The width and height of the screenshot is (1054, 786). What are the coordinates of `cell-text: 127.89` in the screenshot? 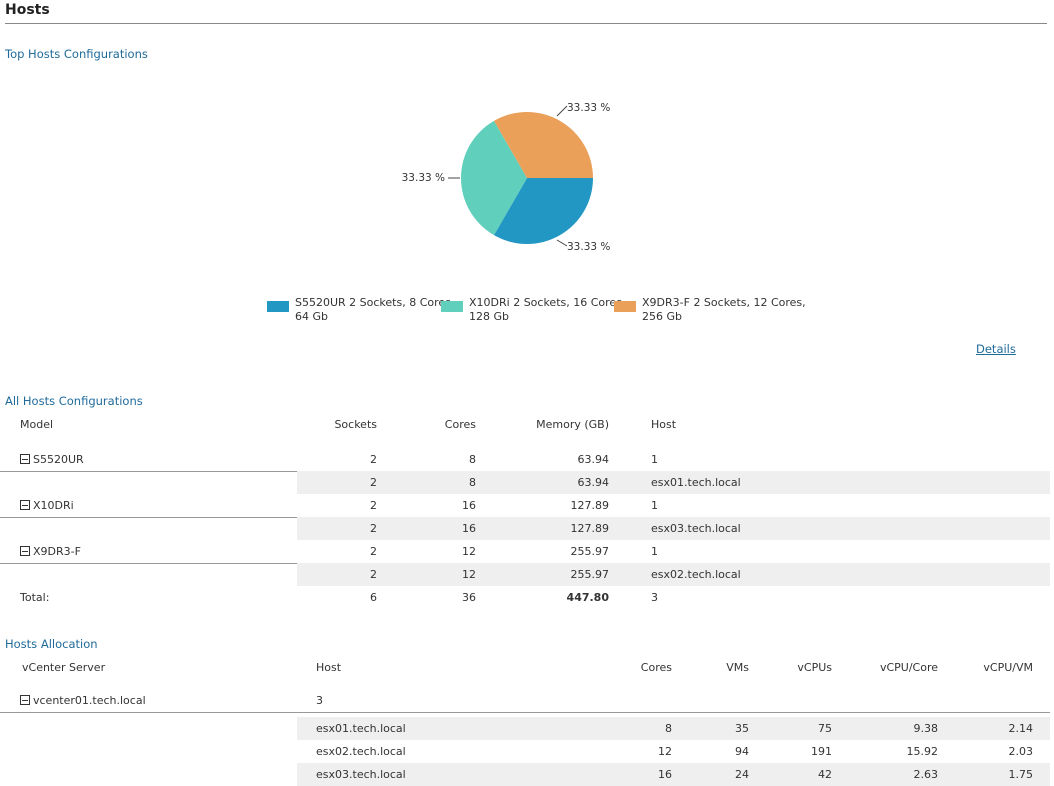 It's located at (590, 528).